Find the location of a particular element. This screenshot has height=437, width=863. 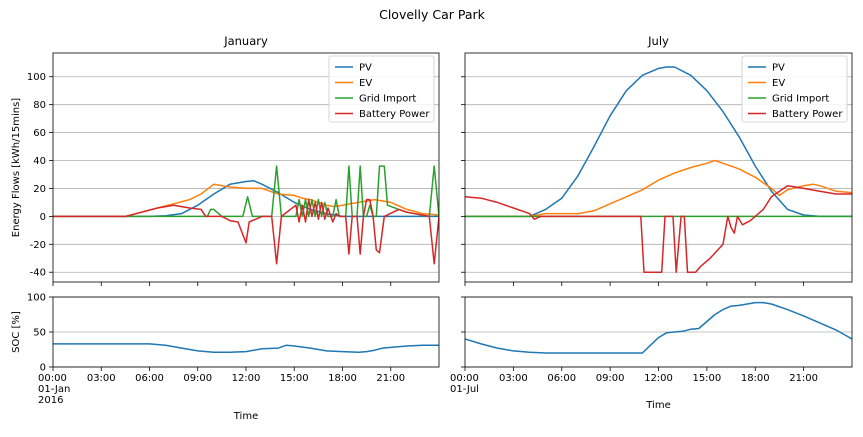

y-tick-label: 80 is located at coordinates (39, 105).